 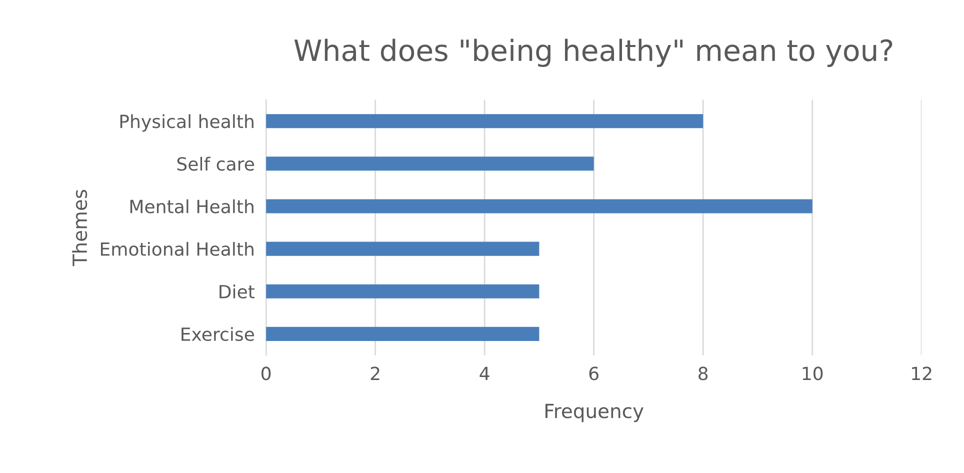 I want to click on x-tick-label: 8, so click(x=703, y=373).